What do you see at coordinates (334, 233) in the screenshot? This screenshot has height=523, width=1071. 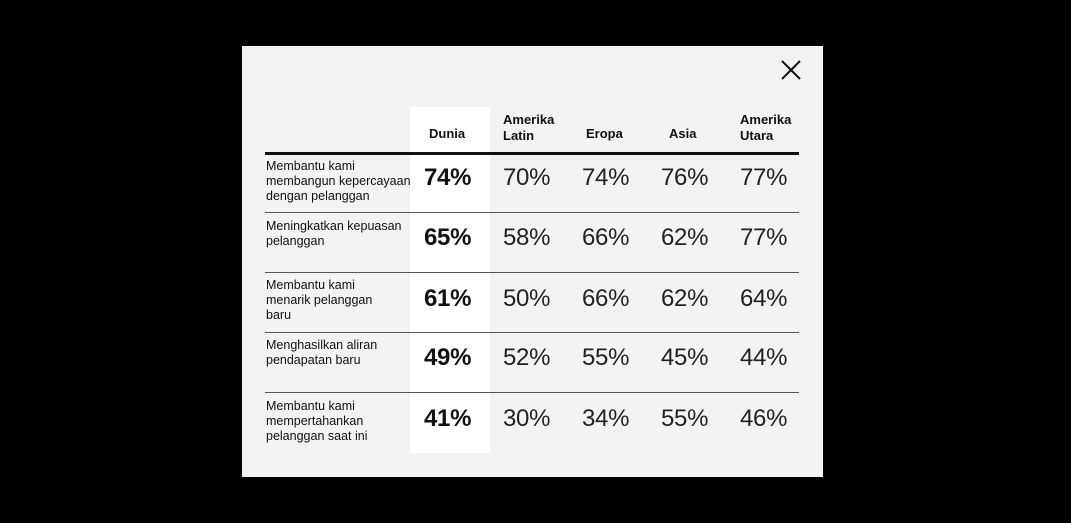 I see `row-label: Meningkatkan kepuasan pelanggan` at bounding box center [334, 233].